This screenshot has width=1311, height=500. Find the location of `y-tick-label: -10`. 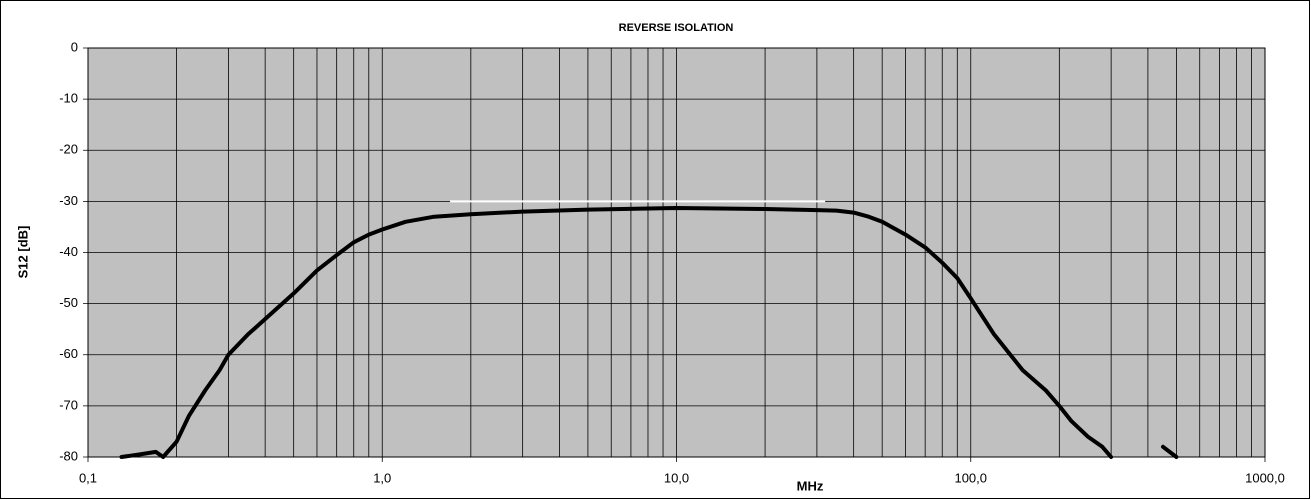

y-tick-label: -10 is located at coordinates (68, 98).